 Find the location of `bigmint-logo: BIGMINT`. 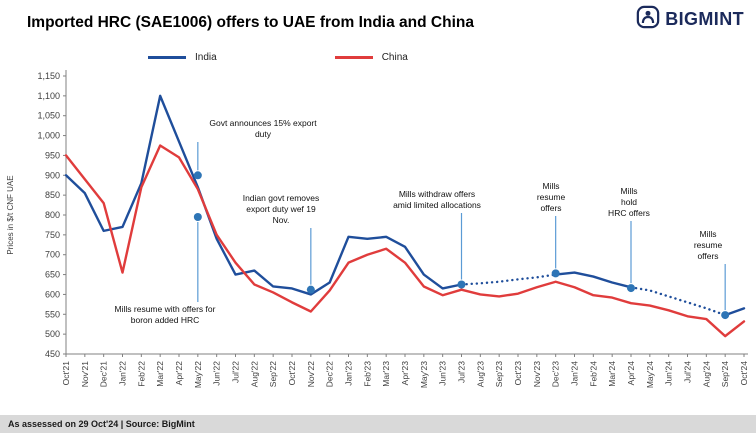

bigmint-logo: BIGMINT is located at coordinates (690, 19).